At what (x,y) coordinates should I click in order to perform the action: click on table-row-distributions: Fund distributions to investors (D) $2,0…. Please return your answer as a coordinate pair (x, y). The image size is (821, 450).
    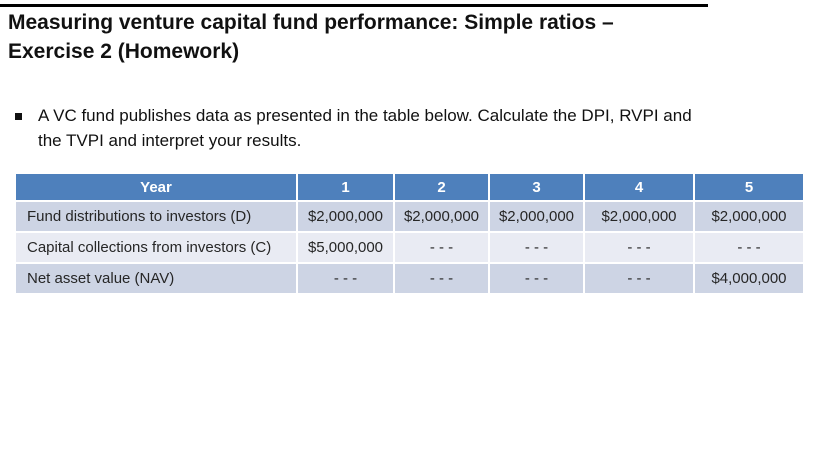
    Looking at the image, I should click on (409, 216).